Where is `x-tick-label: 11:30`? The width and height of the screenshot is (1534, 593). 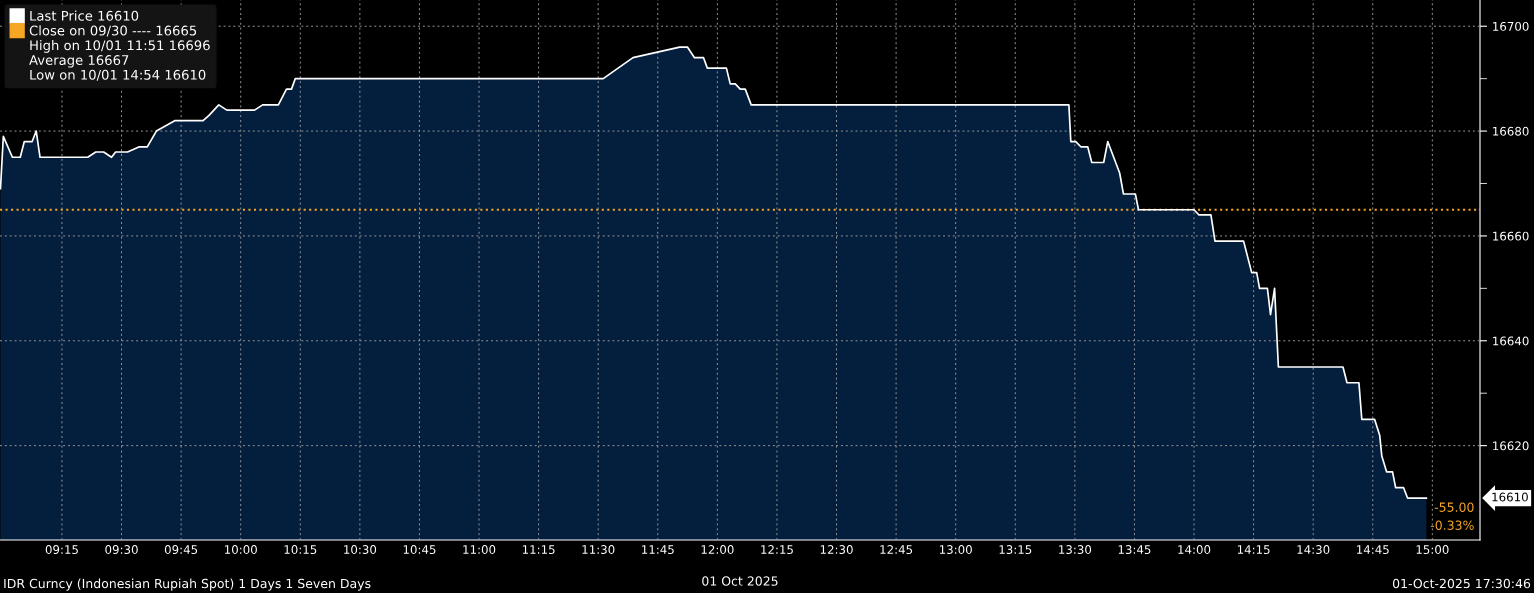
x-tick-label: 11:30 is located at coordinates (598, 549).